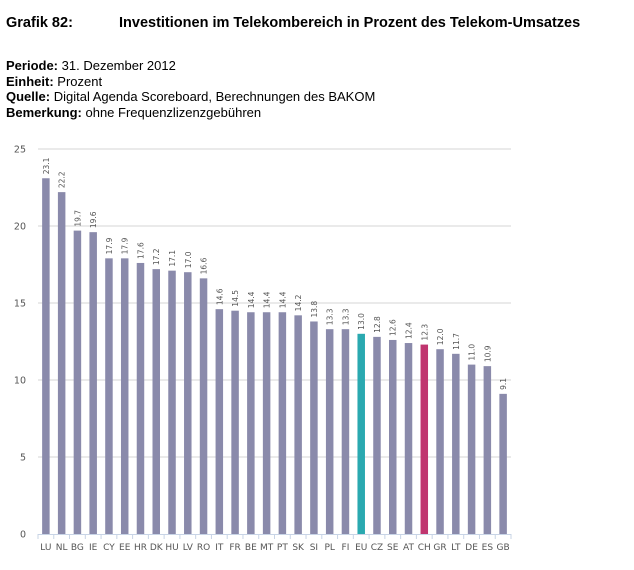 The image size is (634, 570). I want to click on bar-hr, so click(140, 398).